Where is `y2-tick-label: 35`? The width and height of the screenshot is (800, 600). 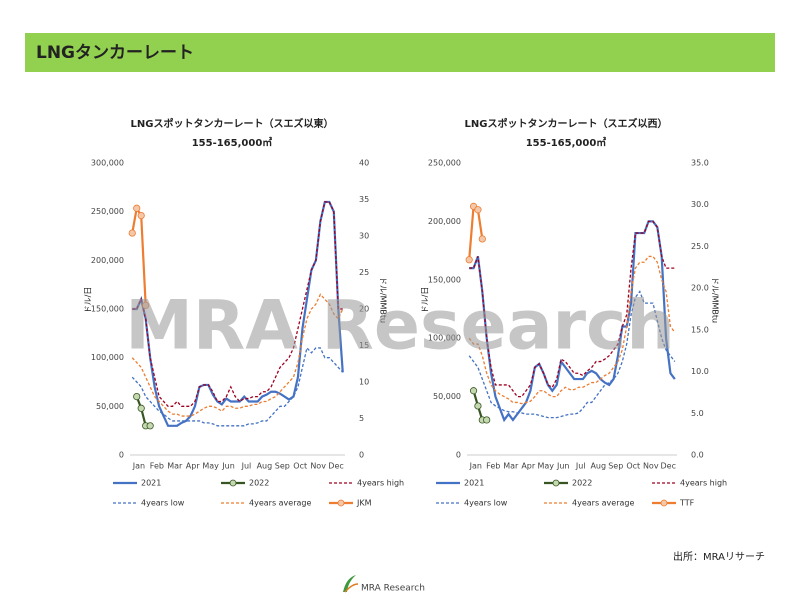
y2-tick-label: 35 is located at coordinates (364, 199).